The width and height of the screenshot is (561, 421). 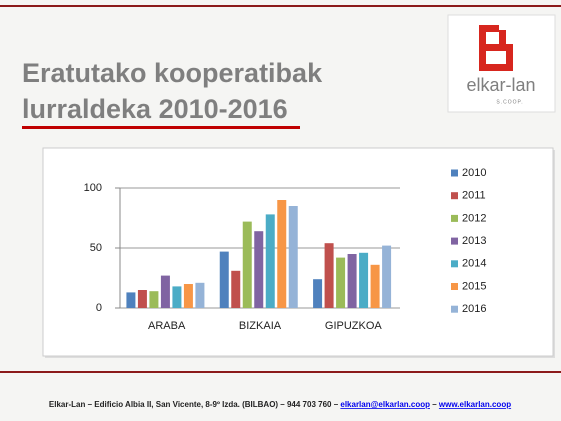 I want to click on footer-email: elkarlan@elkarlan.coop, so click(x=385, y=404).